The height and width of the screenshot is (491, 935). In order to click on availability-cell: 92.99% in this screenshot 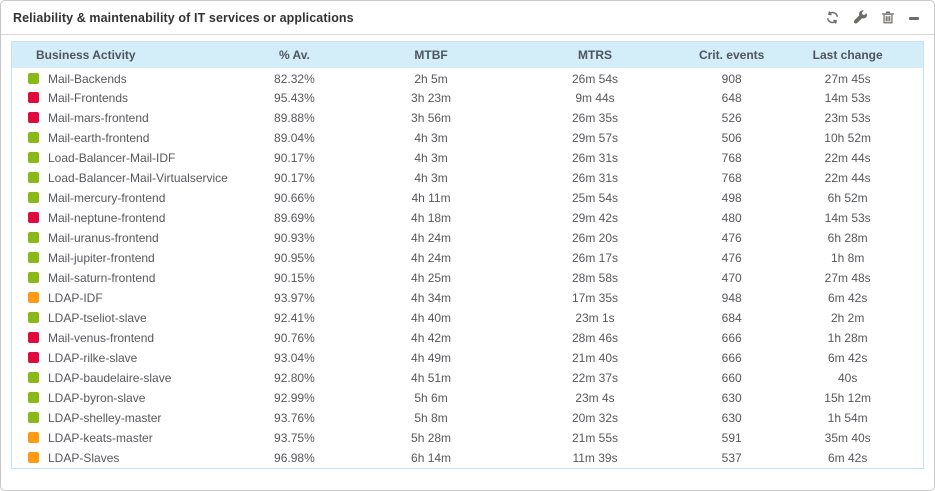, I will do `click(294, 398)`.